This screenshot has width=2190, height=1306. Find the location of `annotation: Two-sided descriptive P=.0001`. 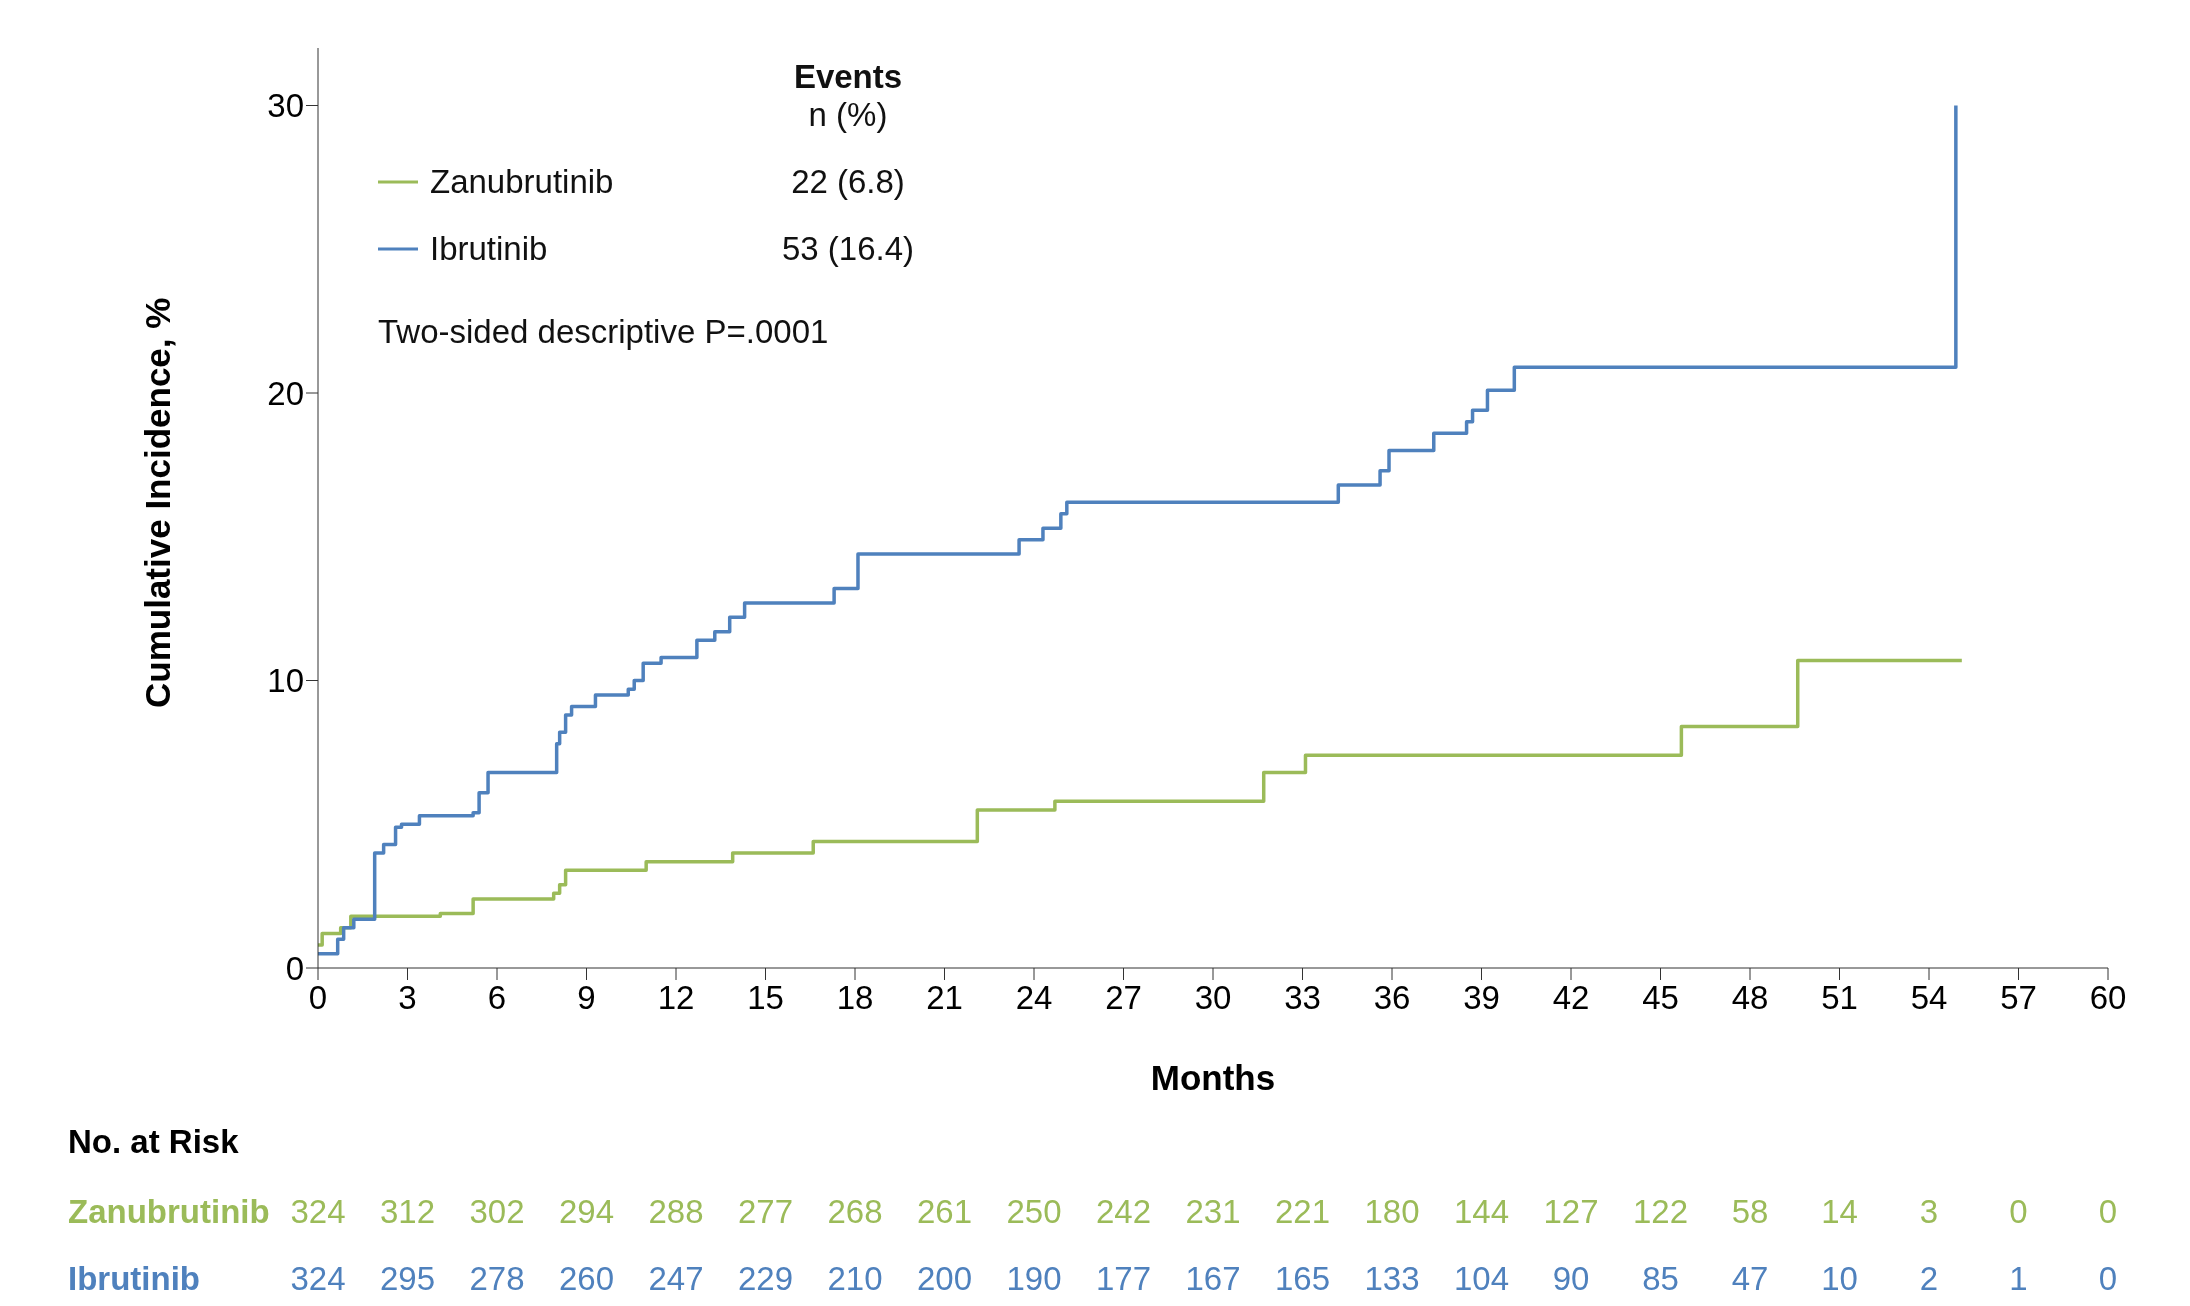

annotation: Two-sided descriptive P=.0001 is located at coordinates (603, 332).